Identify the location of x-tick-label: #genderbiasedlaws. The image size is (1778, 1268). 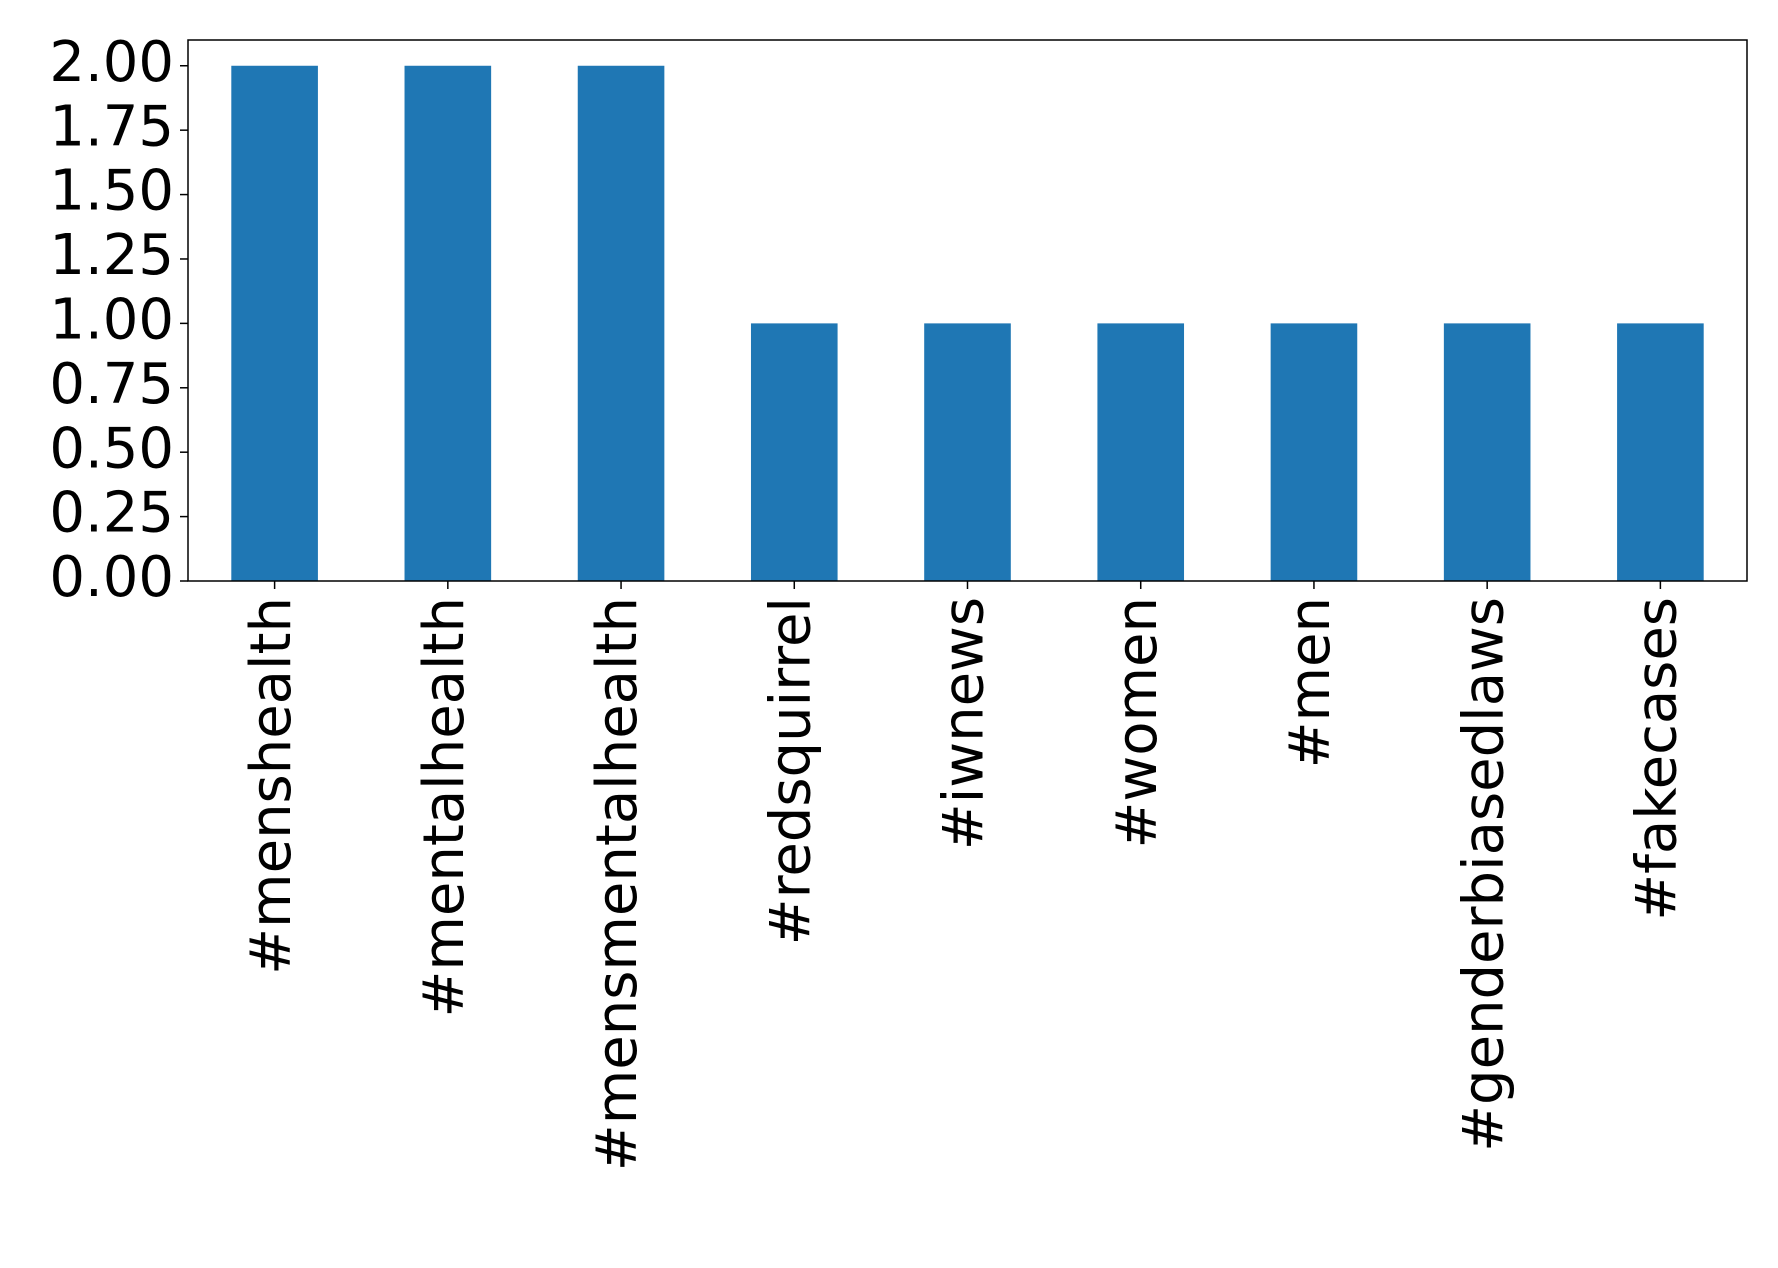
(1483, 874).